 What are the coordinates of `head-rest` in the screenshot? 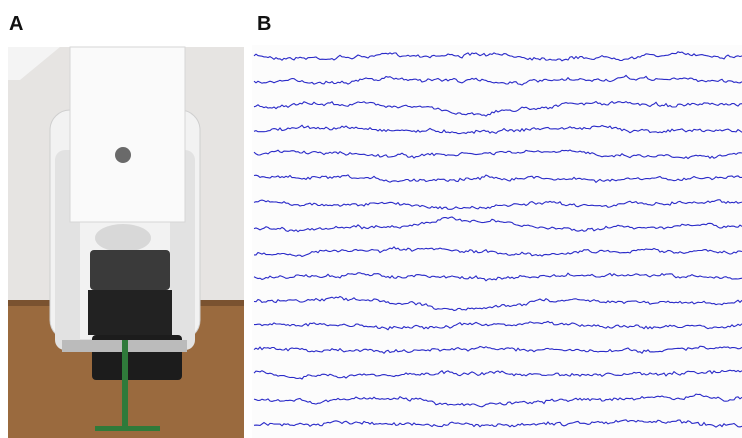 It's located at (123, 238).